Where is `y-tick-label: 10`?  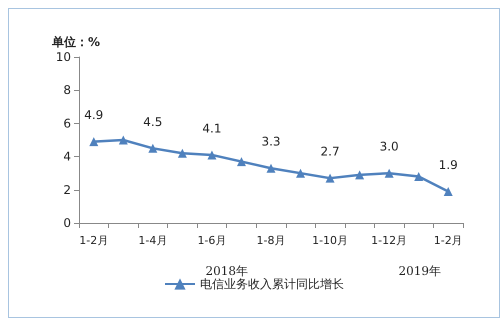 y-tick-label: 10 is located at coordinates (63, 57).